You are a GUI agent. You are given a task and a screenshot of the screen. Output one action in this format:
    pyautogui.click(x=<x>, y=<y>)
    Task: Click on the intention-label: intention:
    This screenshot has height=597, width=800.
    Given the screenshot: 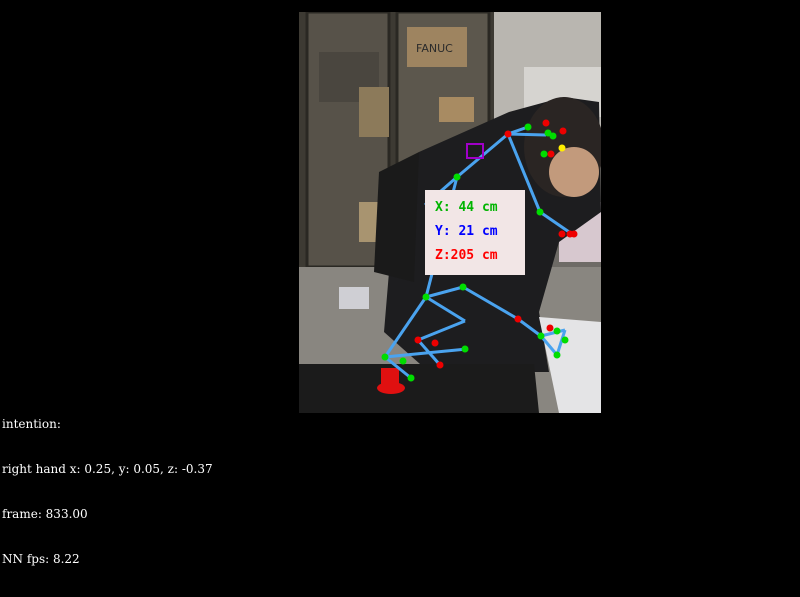 What is the action you would take?
    pyautogui.click(x=31, y=424)
    